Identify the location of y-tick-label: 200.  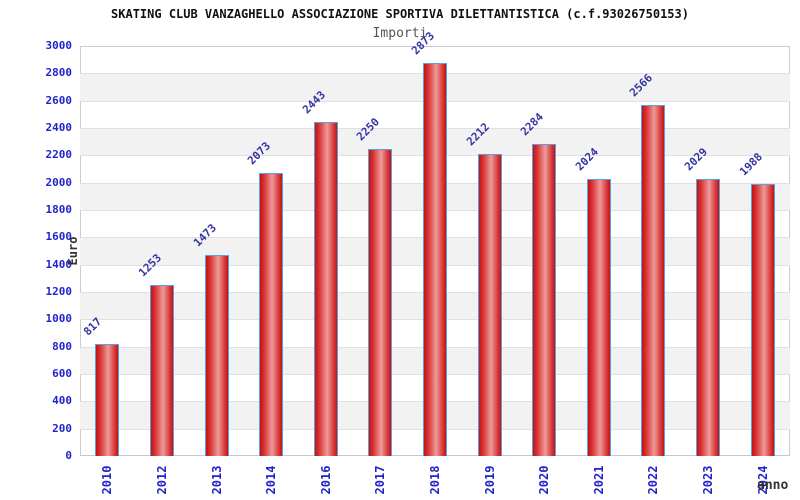
(62, 428).